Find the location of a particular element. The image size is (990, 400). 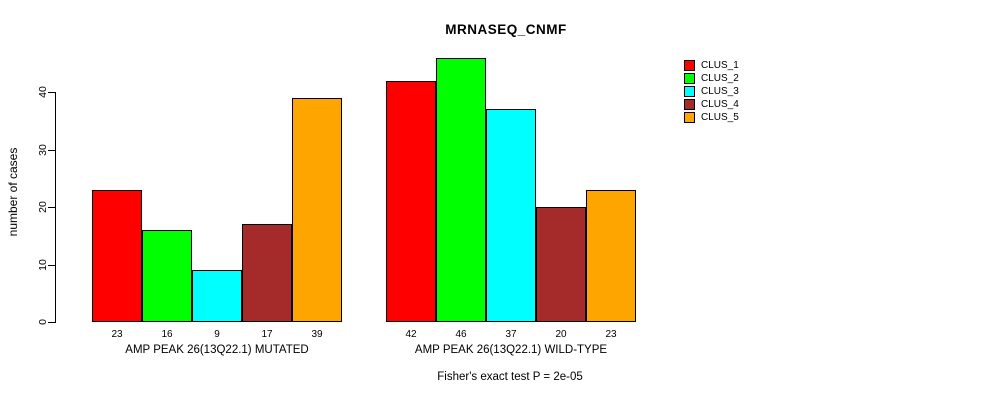

legend-item-clus_2: CLUS_2 is located at coordinates (711, 78).